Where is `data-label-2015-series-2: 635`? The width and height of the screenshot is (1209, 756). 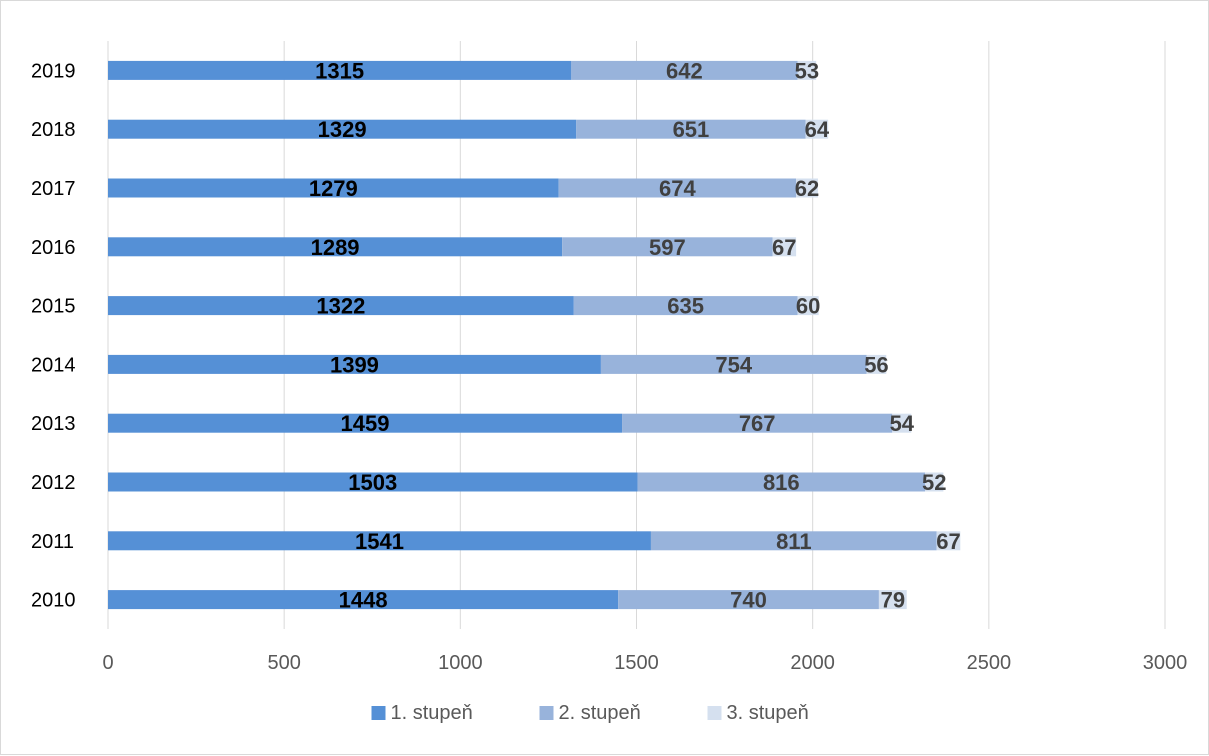
data-label-2015-series-2: 635 is located at coordinates (685, 306).